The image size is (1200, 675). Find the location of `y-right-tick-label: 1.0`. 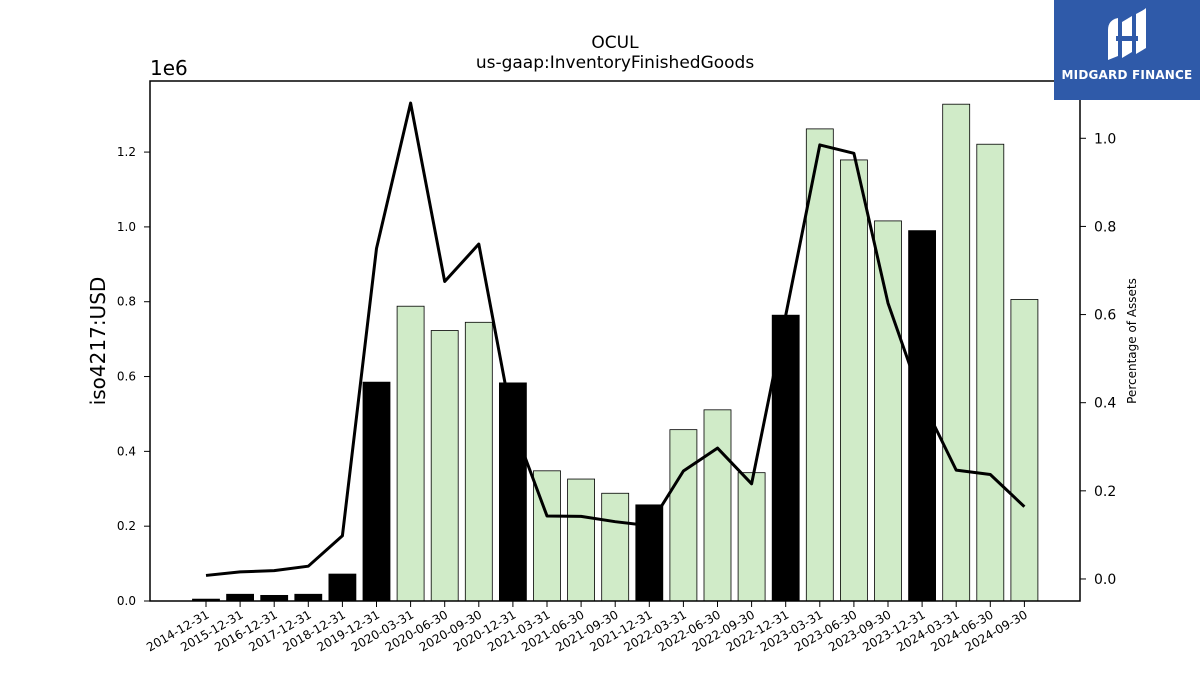

y-right-tick-label: 1.0 is located at coordinates (1105, 139).